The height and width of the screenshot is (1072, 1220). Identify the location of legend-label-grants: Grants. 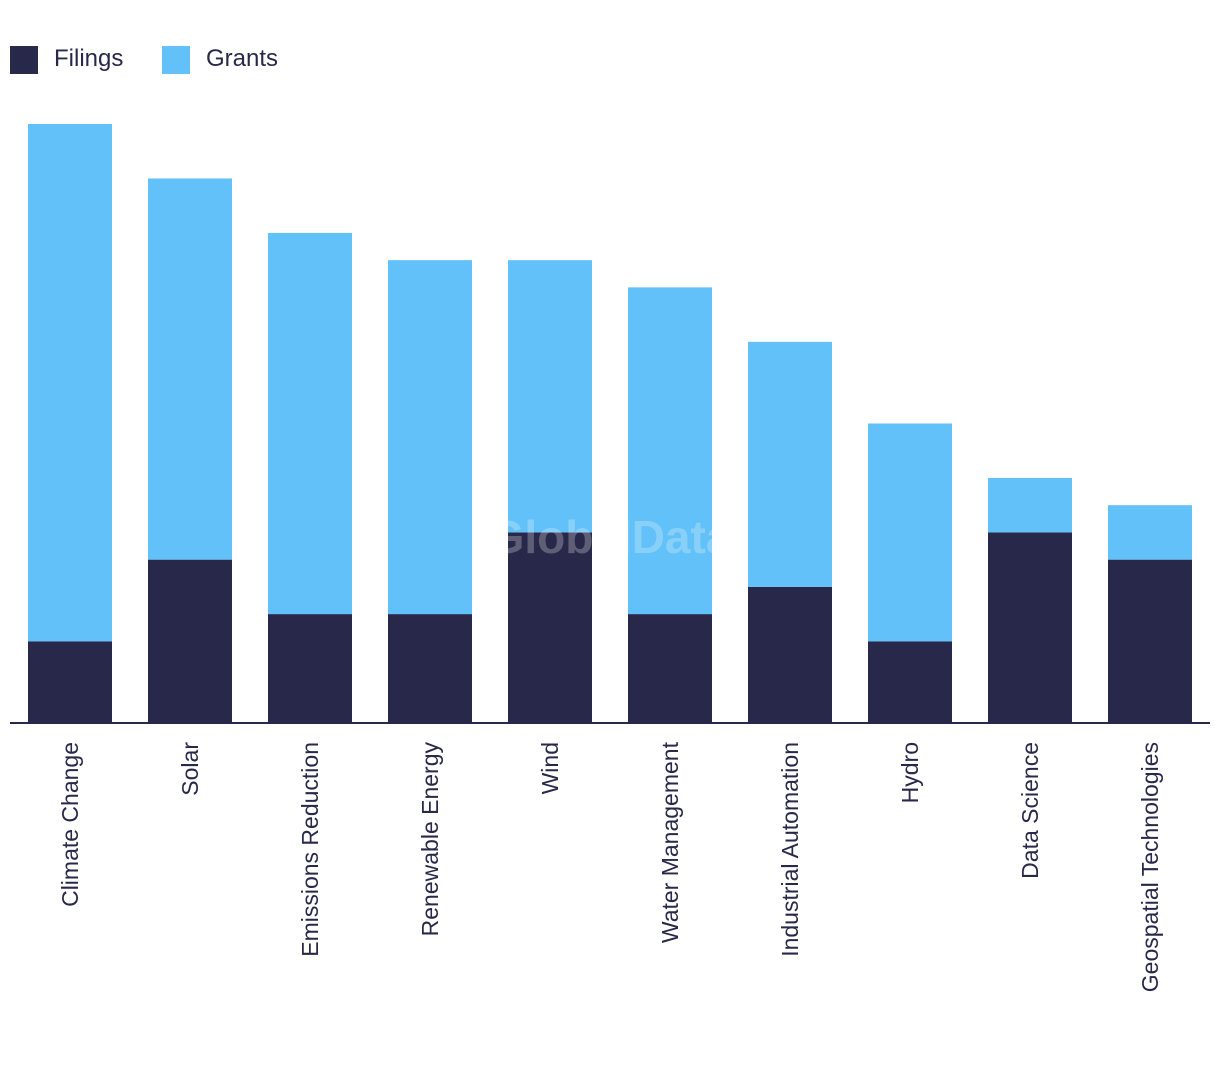
(242, 58).